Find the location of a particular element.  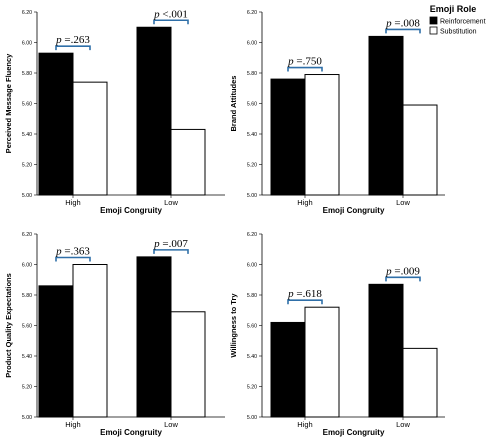

p-value-annotation: p =.263 is located at coordinates (72, 40).